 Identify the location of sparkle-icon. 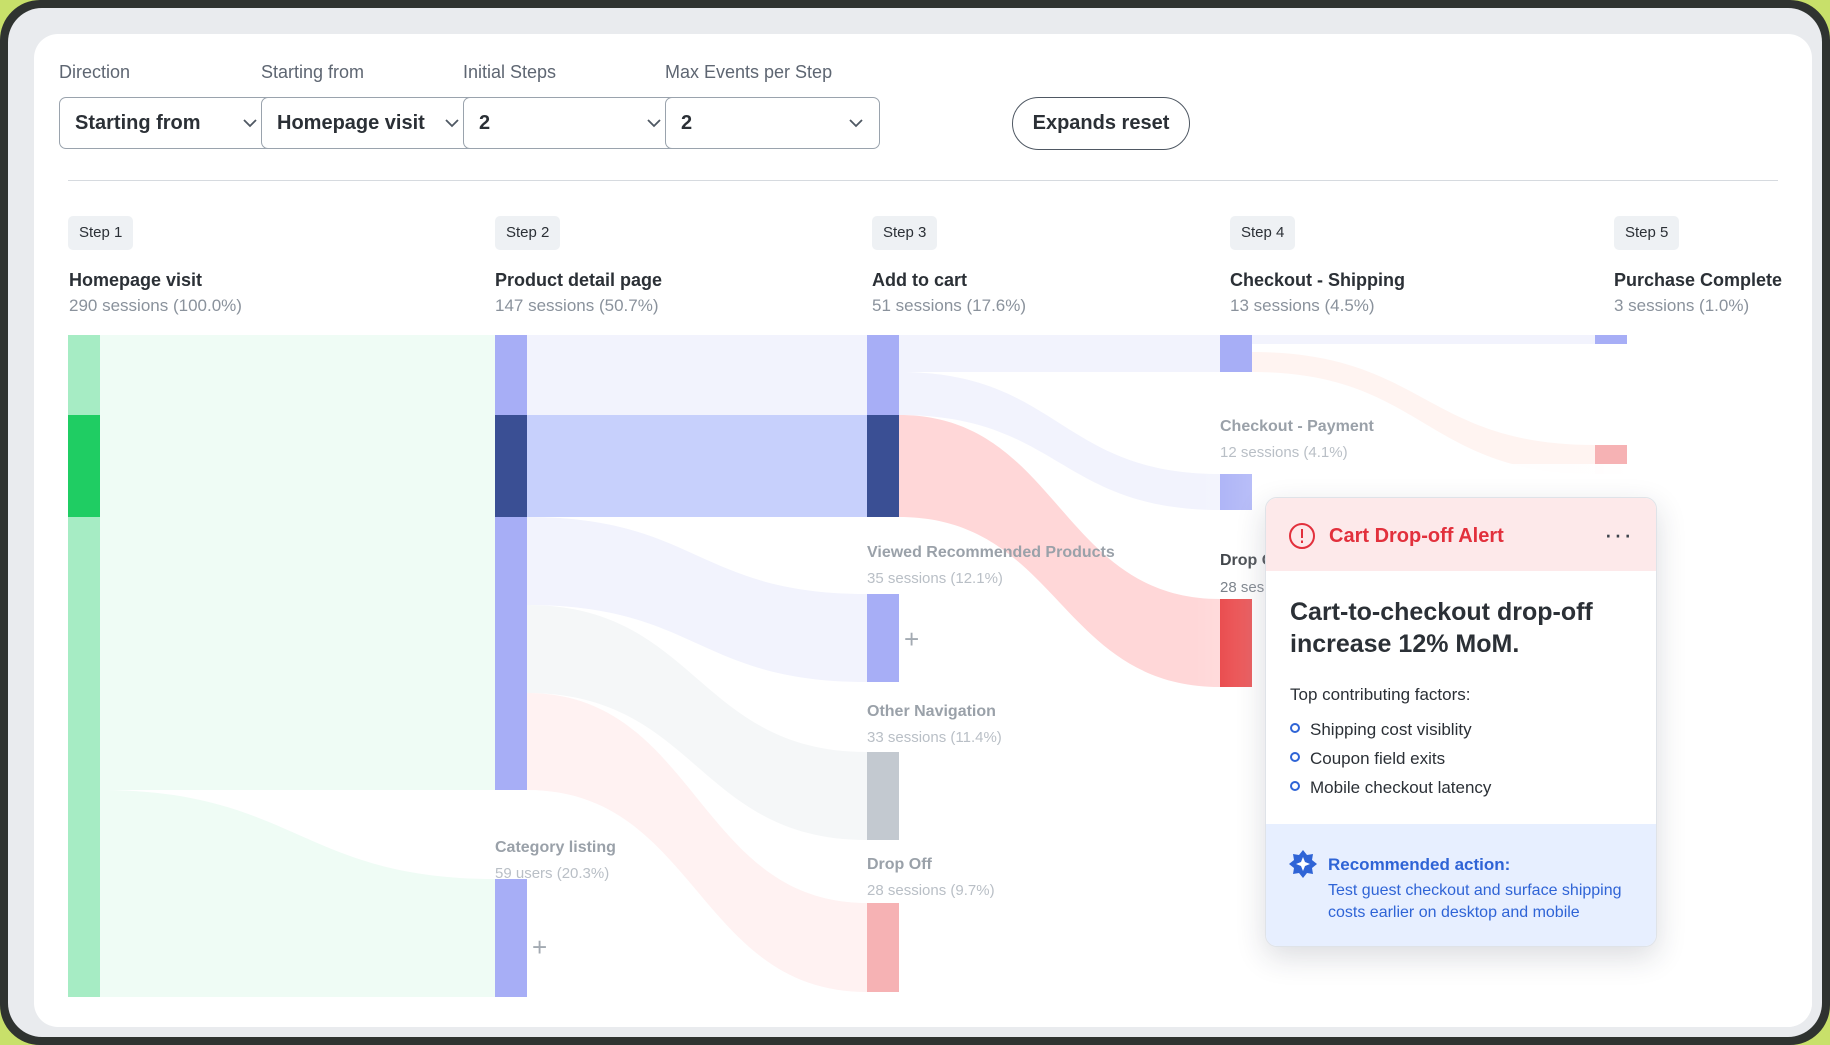
(1303, 864).